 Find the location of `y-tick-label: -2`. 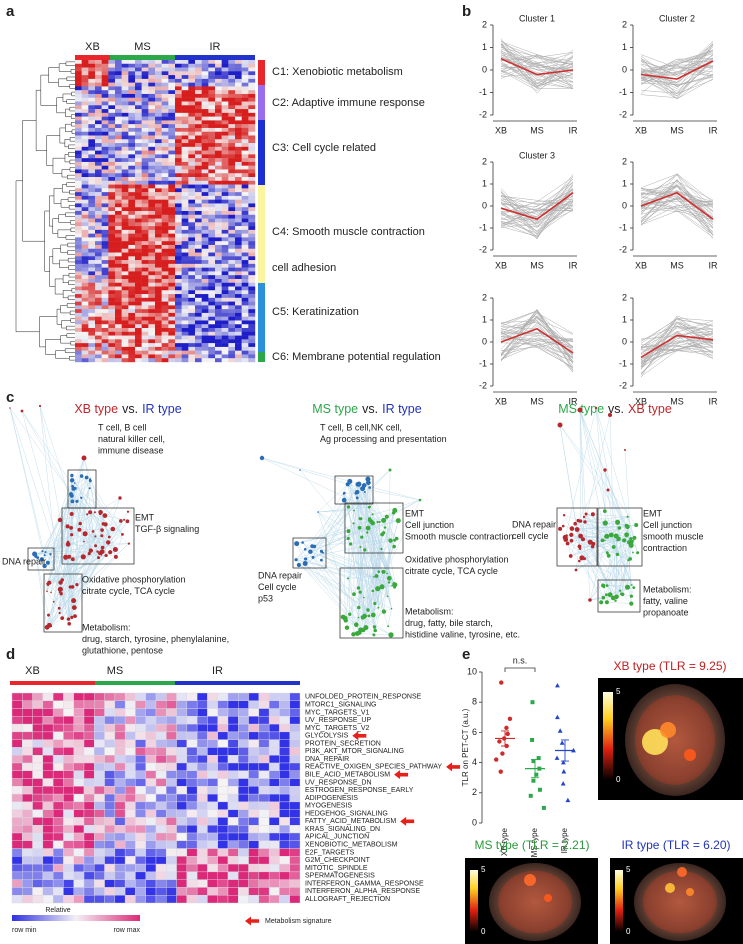

y-tick-label: -2 is located at coordinates (623, 249).